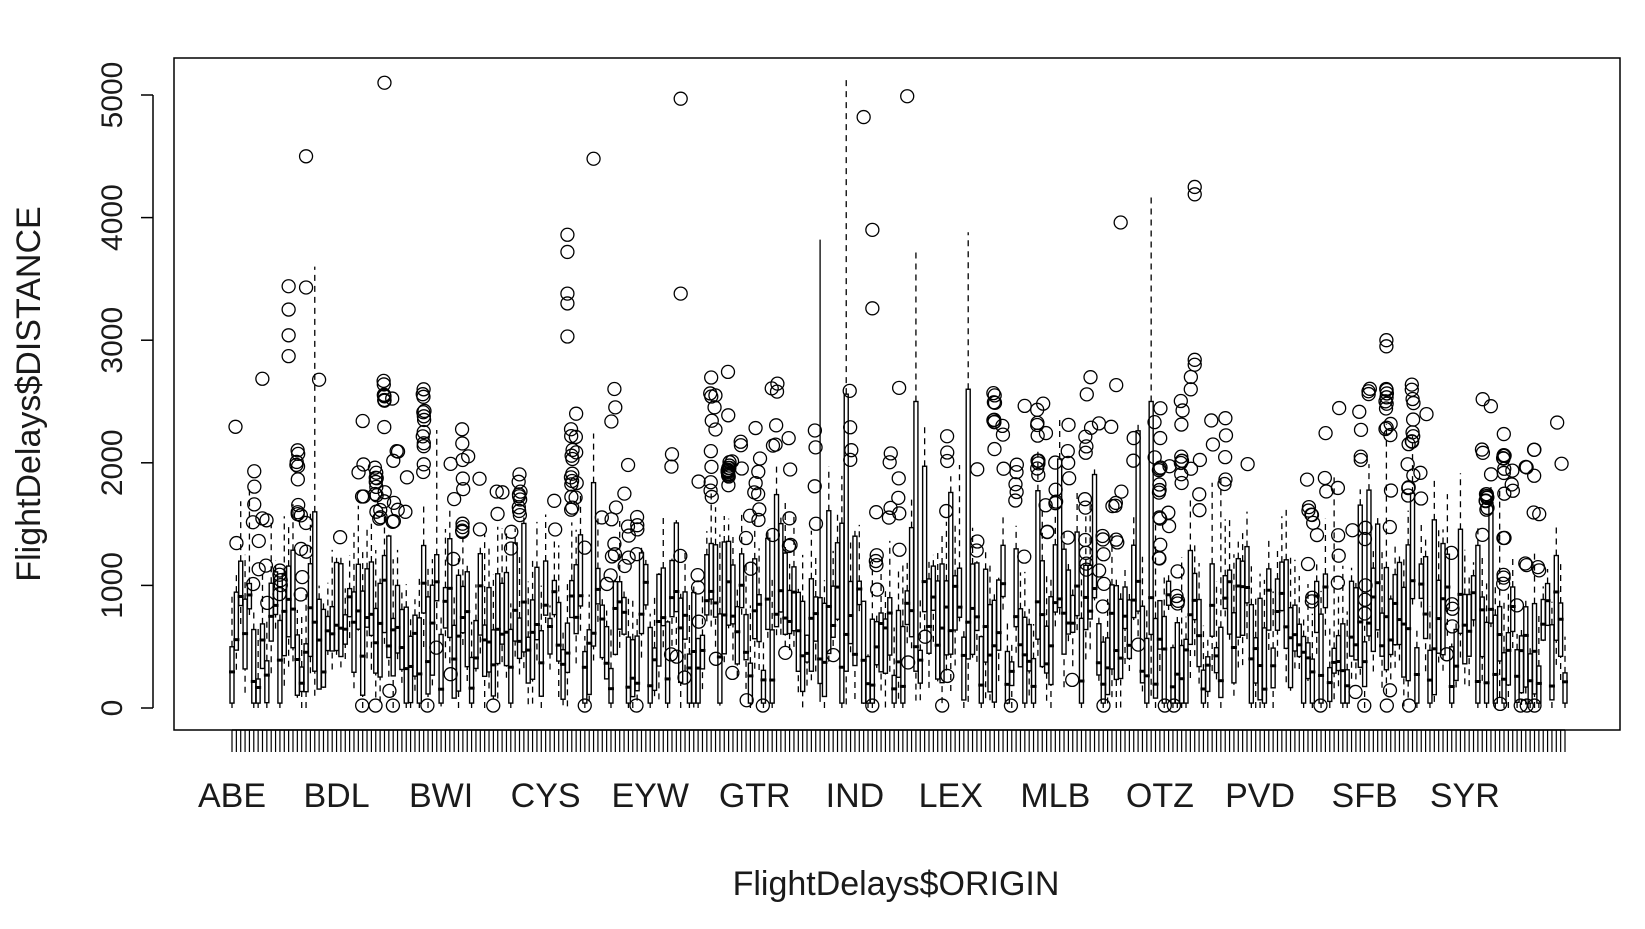 This screenshot has width=1645, height=929. What do you see at coordinates (336, 796) in the screenshot?
I see `x-tick-label: BDL` at bounding box center [336, 796].